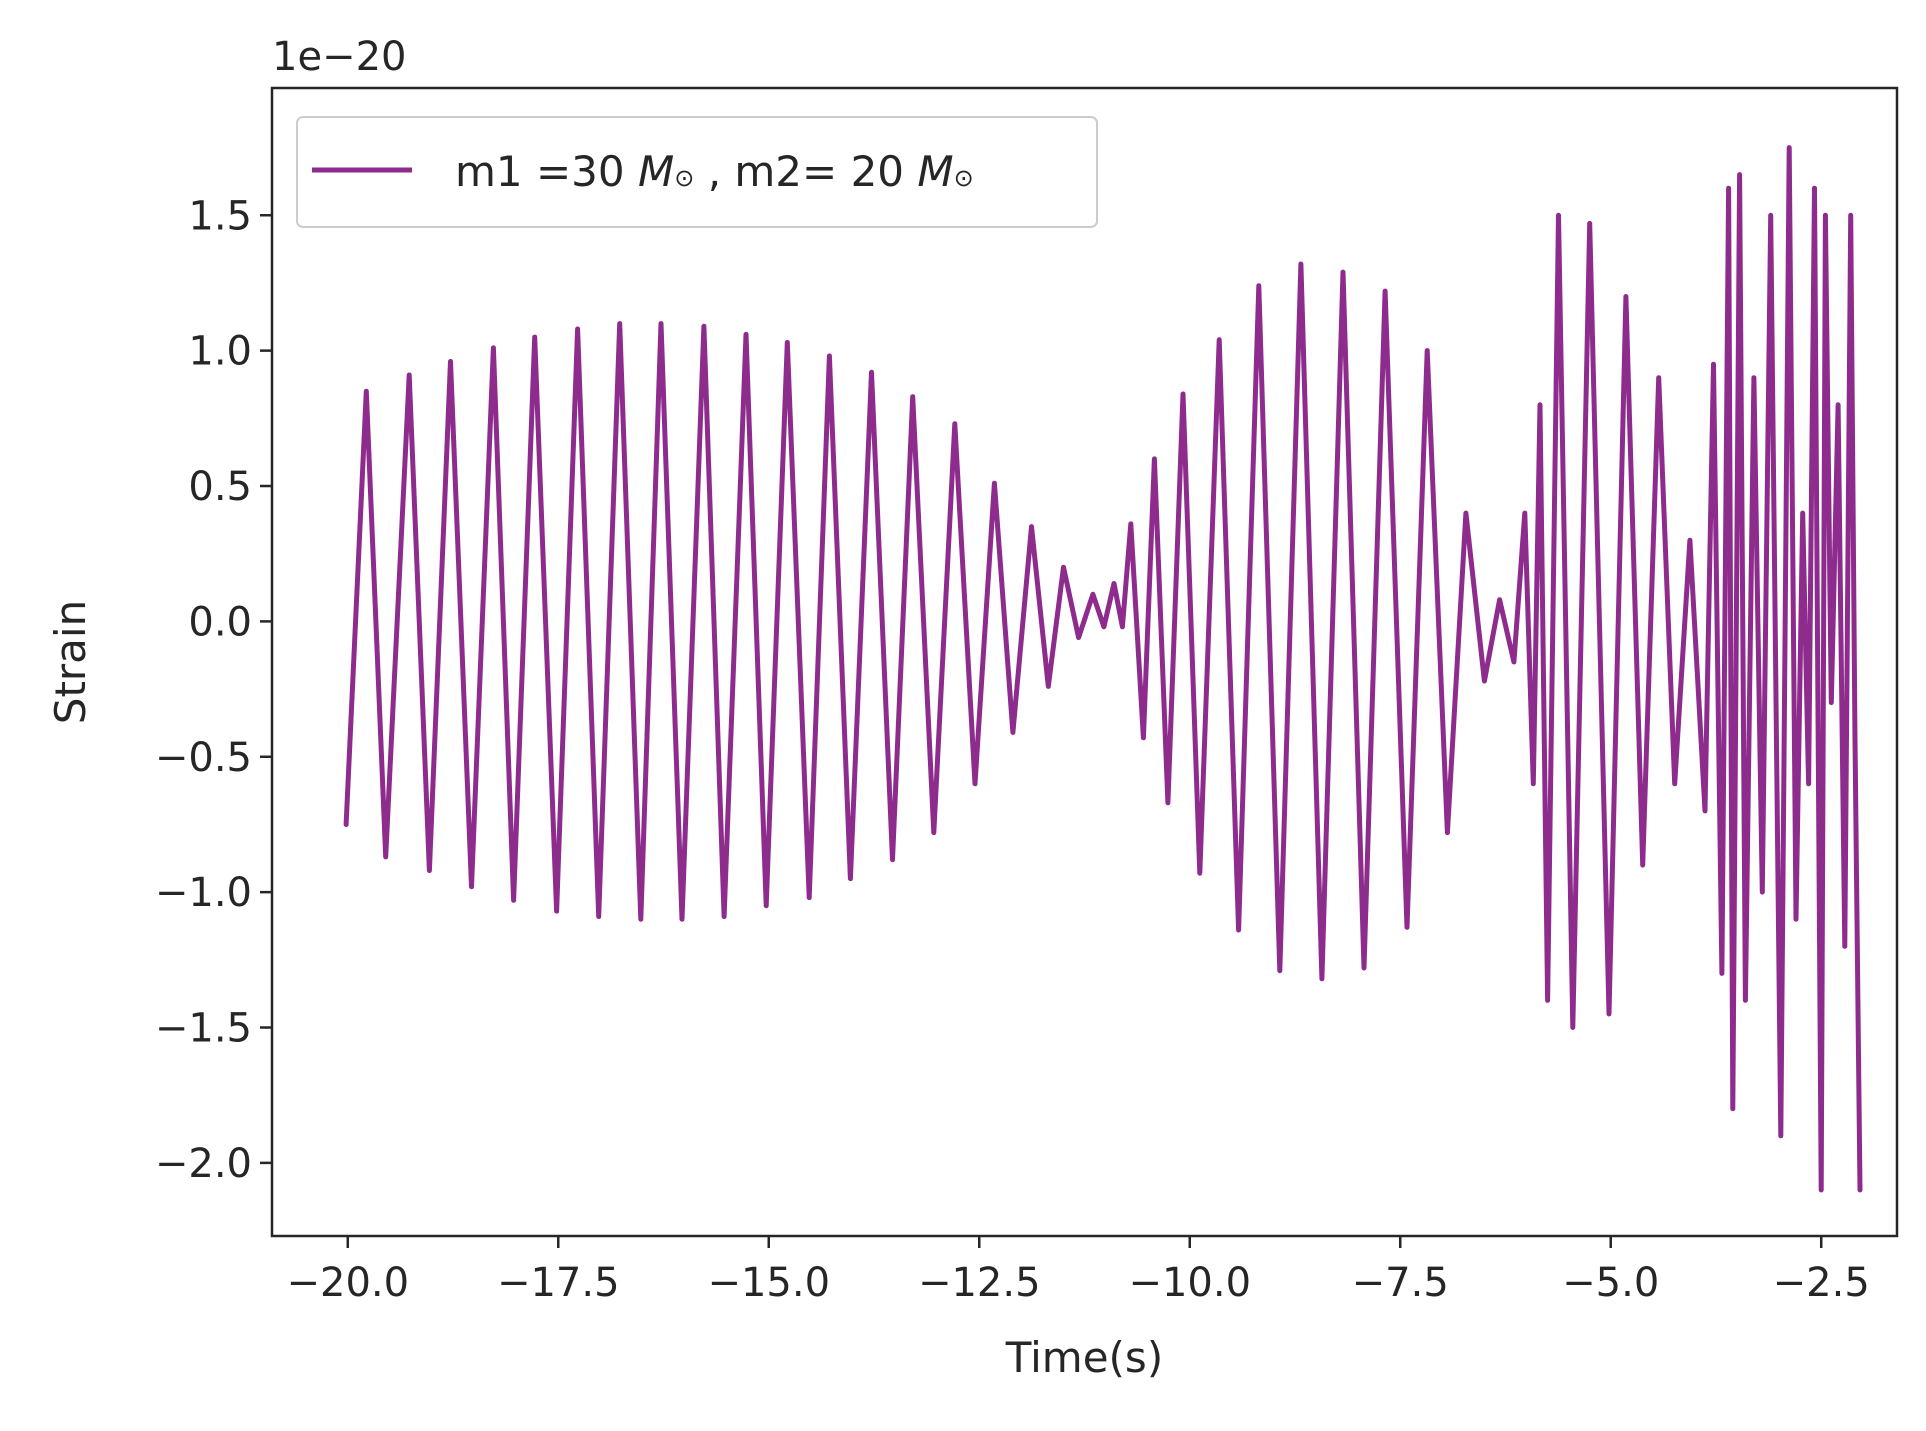 This screenshot has width=1926, height=1431. What do you see at coordinates (203, 758) in the screenshot?
I see `y-tick-label: −0.5` at bounding box center [203, 758].